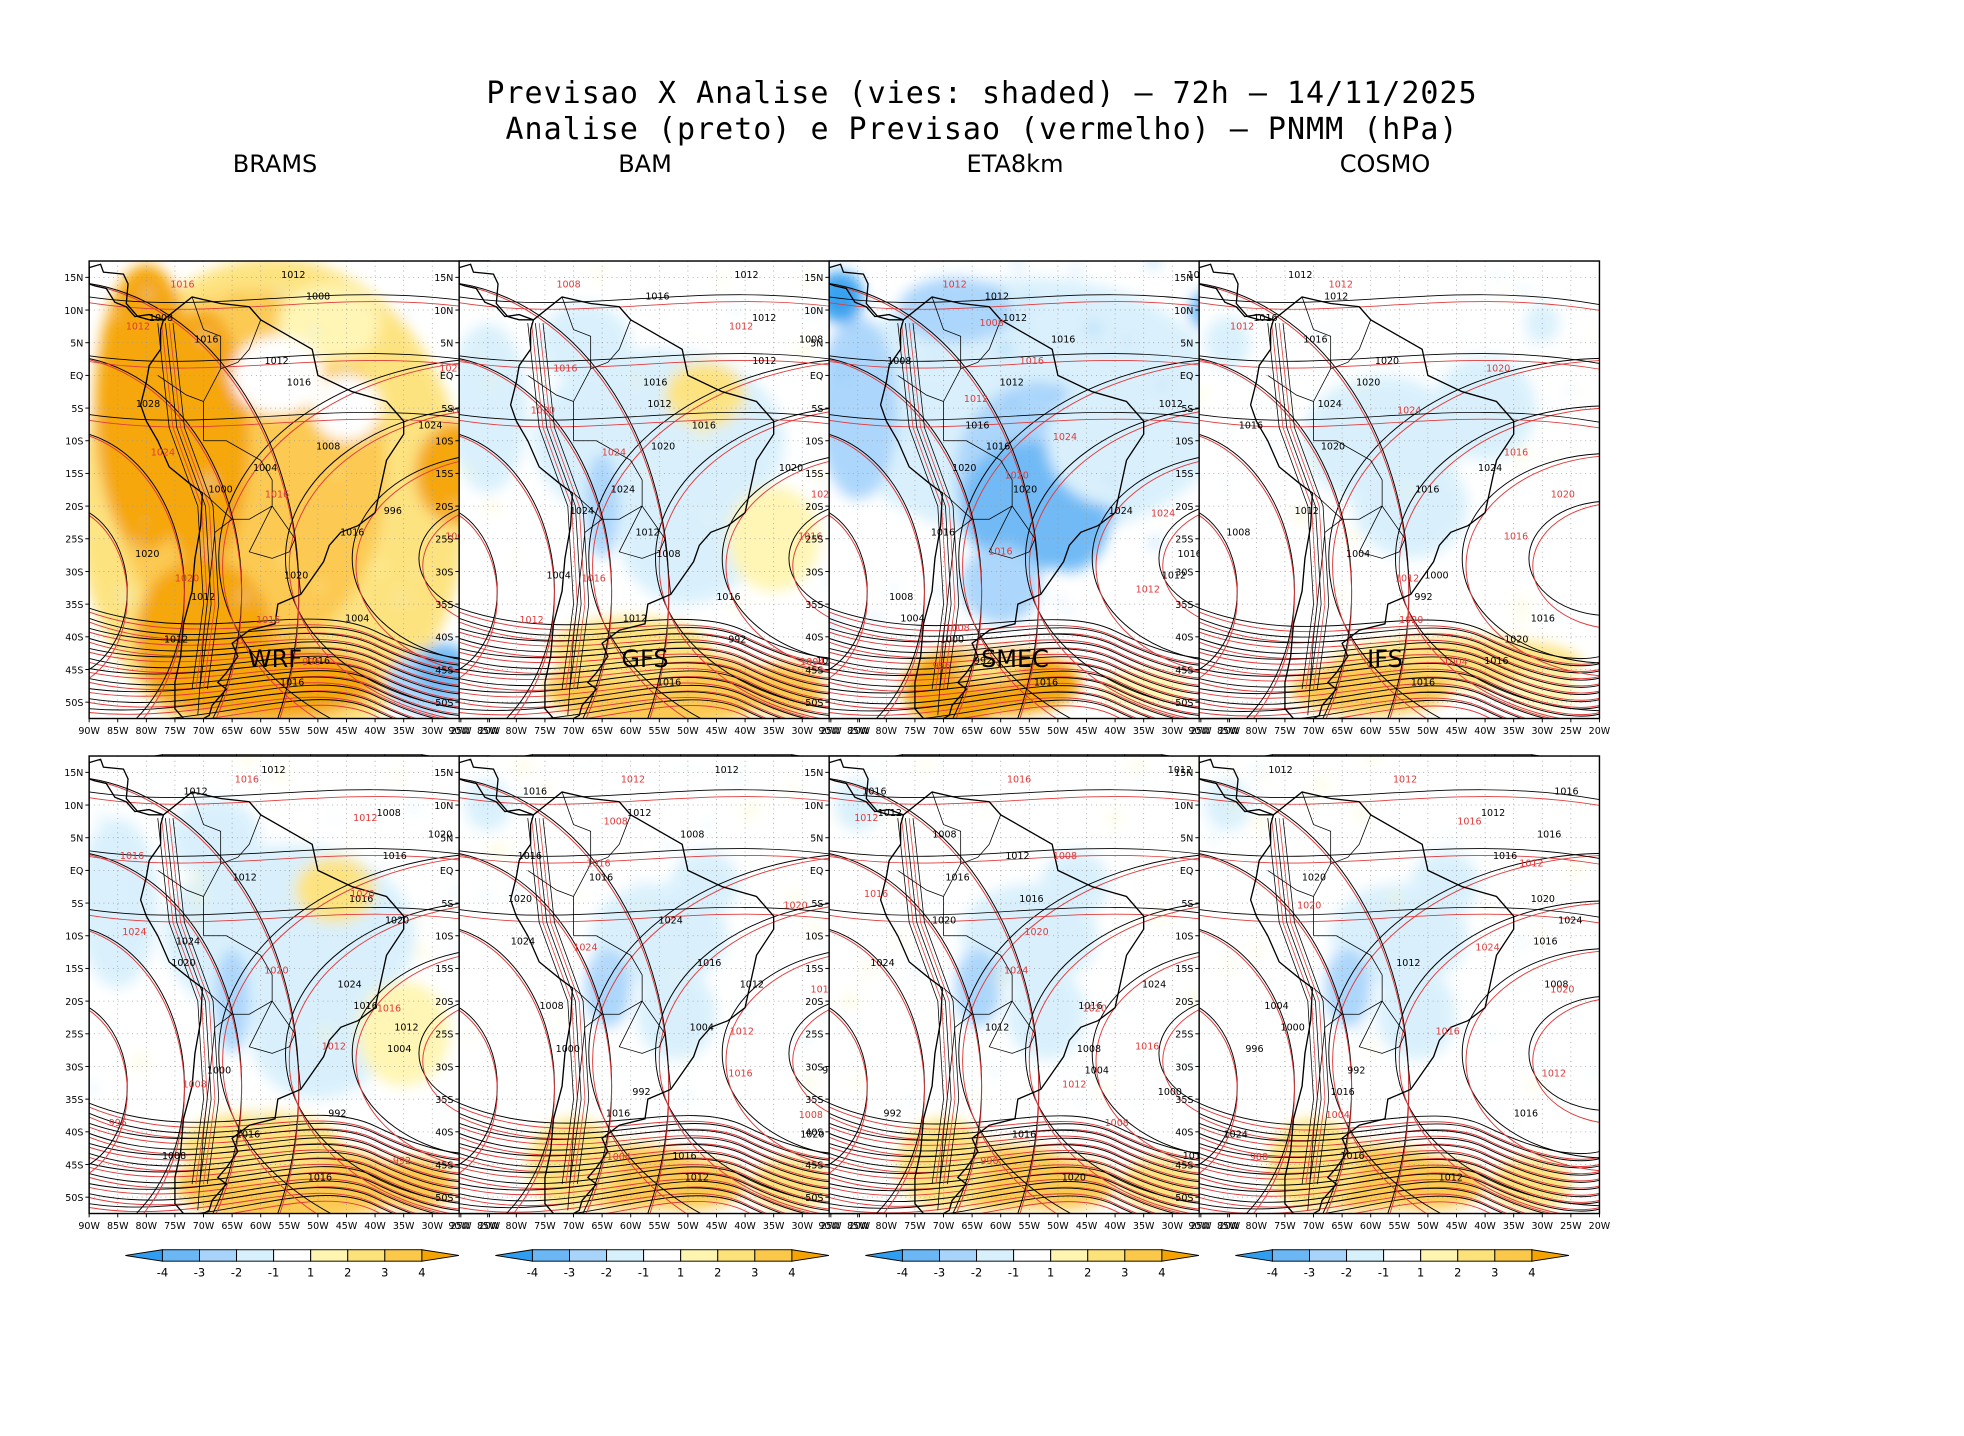 The width and height of the screenshot is (1964, 1436). What do you see at coordinates (1163, 513) in the screenshot?
I see `forecast-contour-label: 1024` at bounding box center [1163, 513].